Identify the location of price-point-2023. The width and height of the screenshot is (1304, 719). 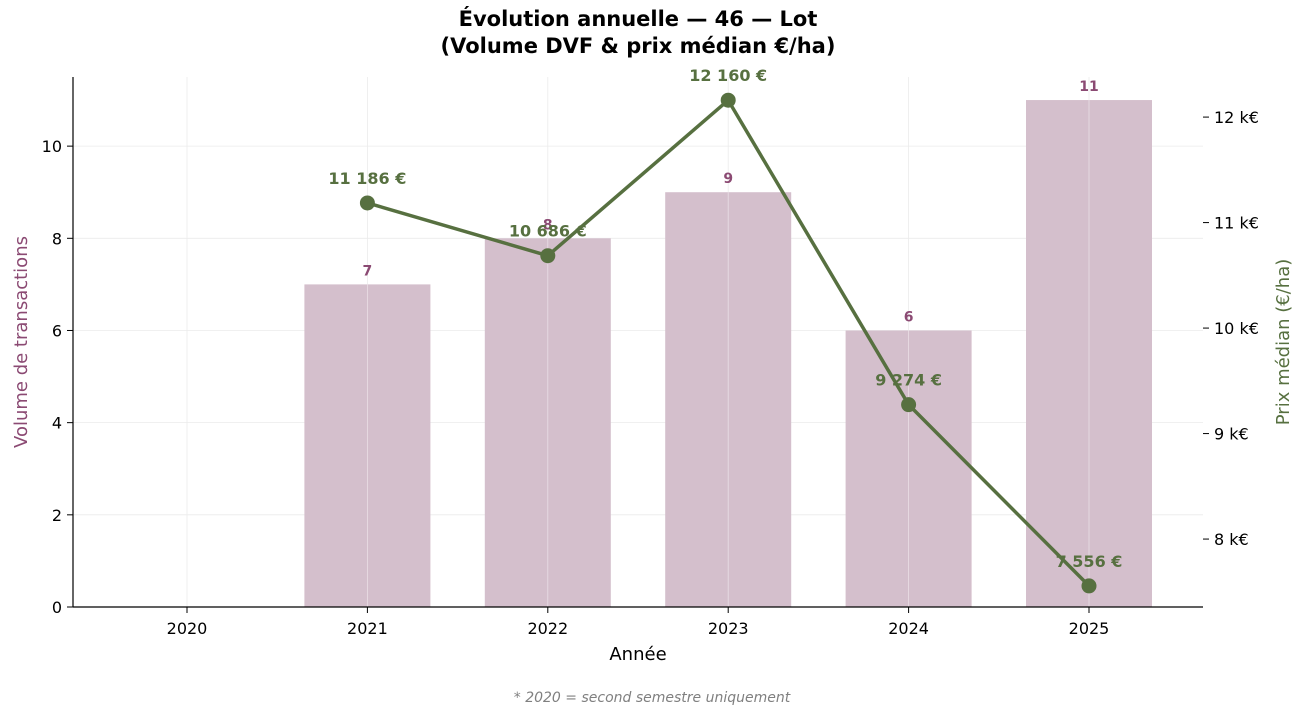
(728, 100).